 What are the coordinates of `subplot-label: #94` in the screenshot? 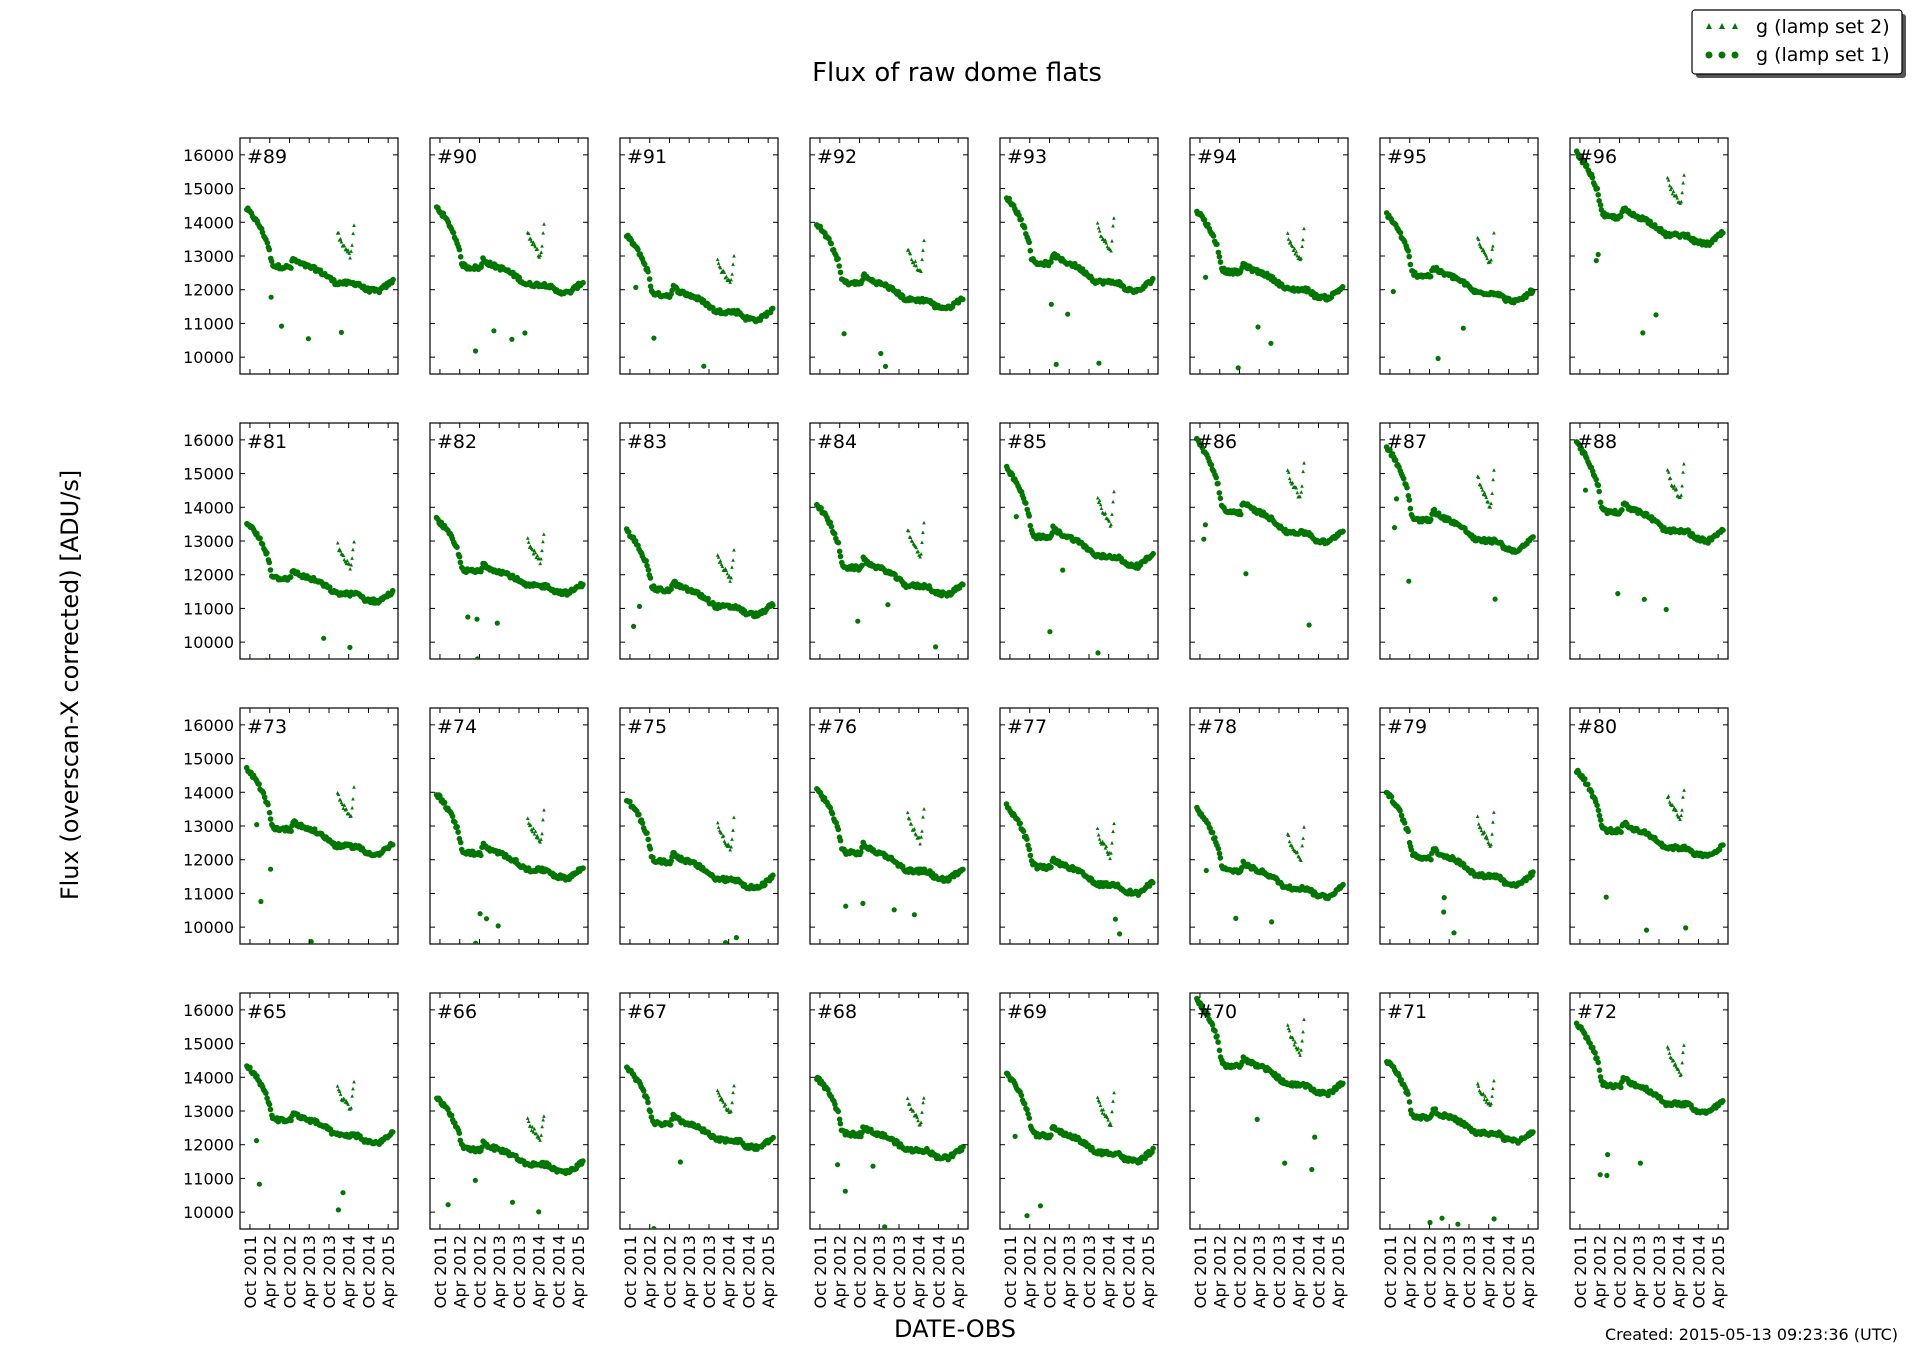 It's located at (1217, 157).